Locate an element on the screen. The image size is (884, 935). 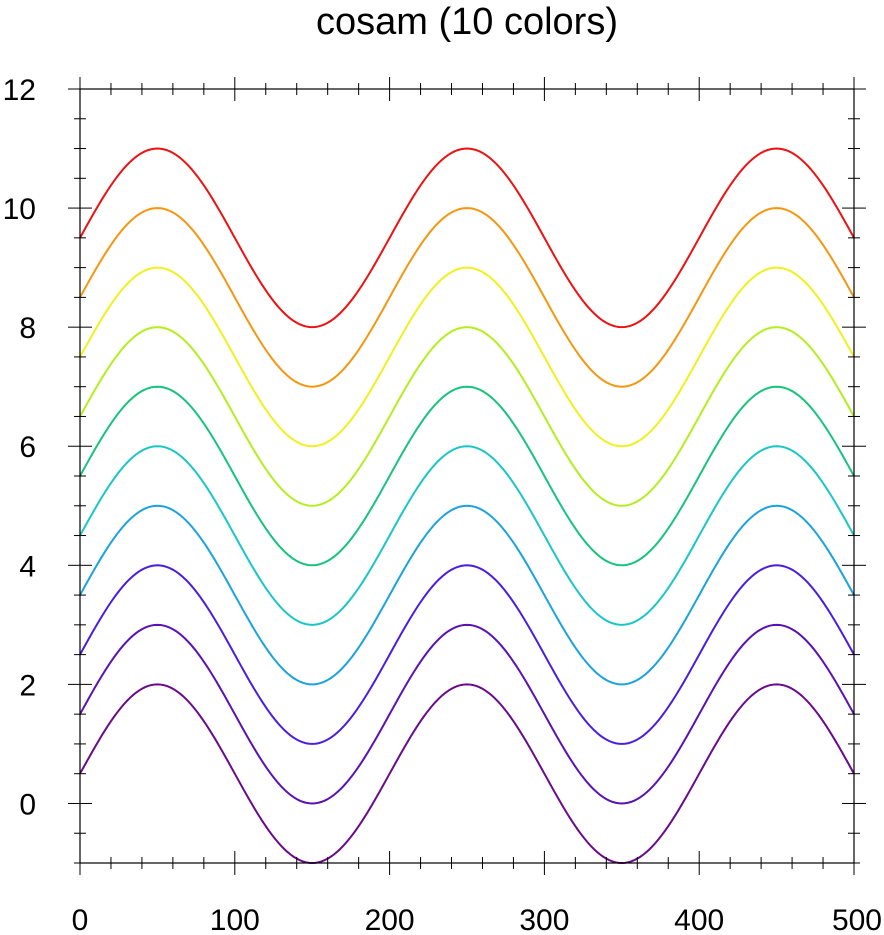
y-tick-label: 8 is located at coordinates (27, 328).